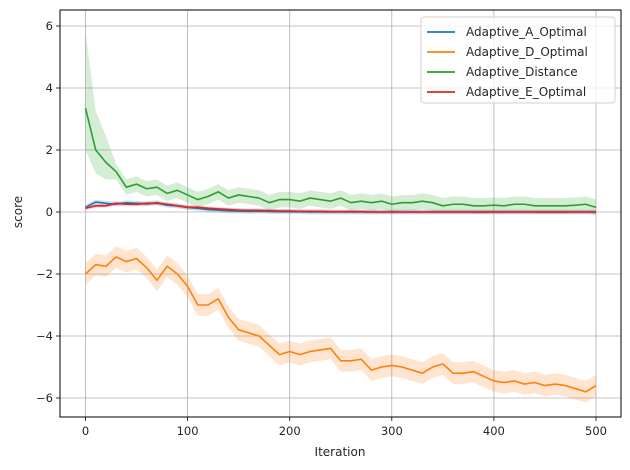 Image resolution: width=630 pixels, height=470 pixels. I want to click on y-axis-ticks: −6 −4 −2 0 2 4 6, so click(48, 212).